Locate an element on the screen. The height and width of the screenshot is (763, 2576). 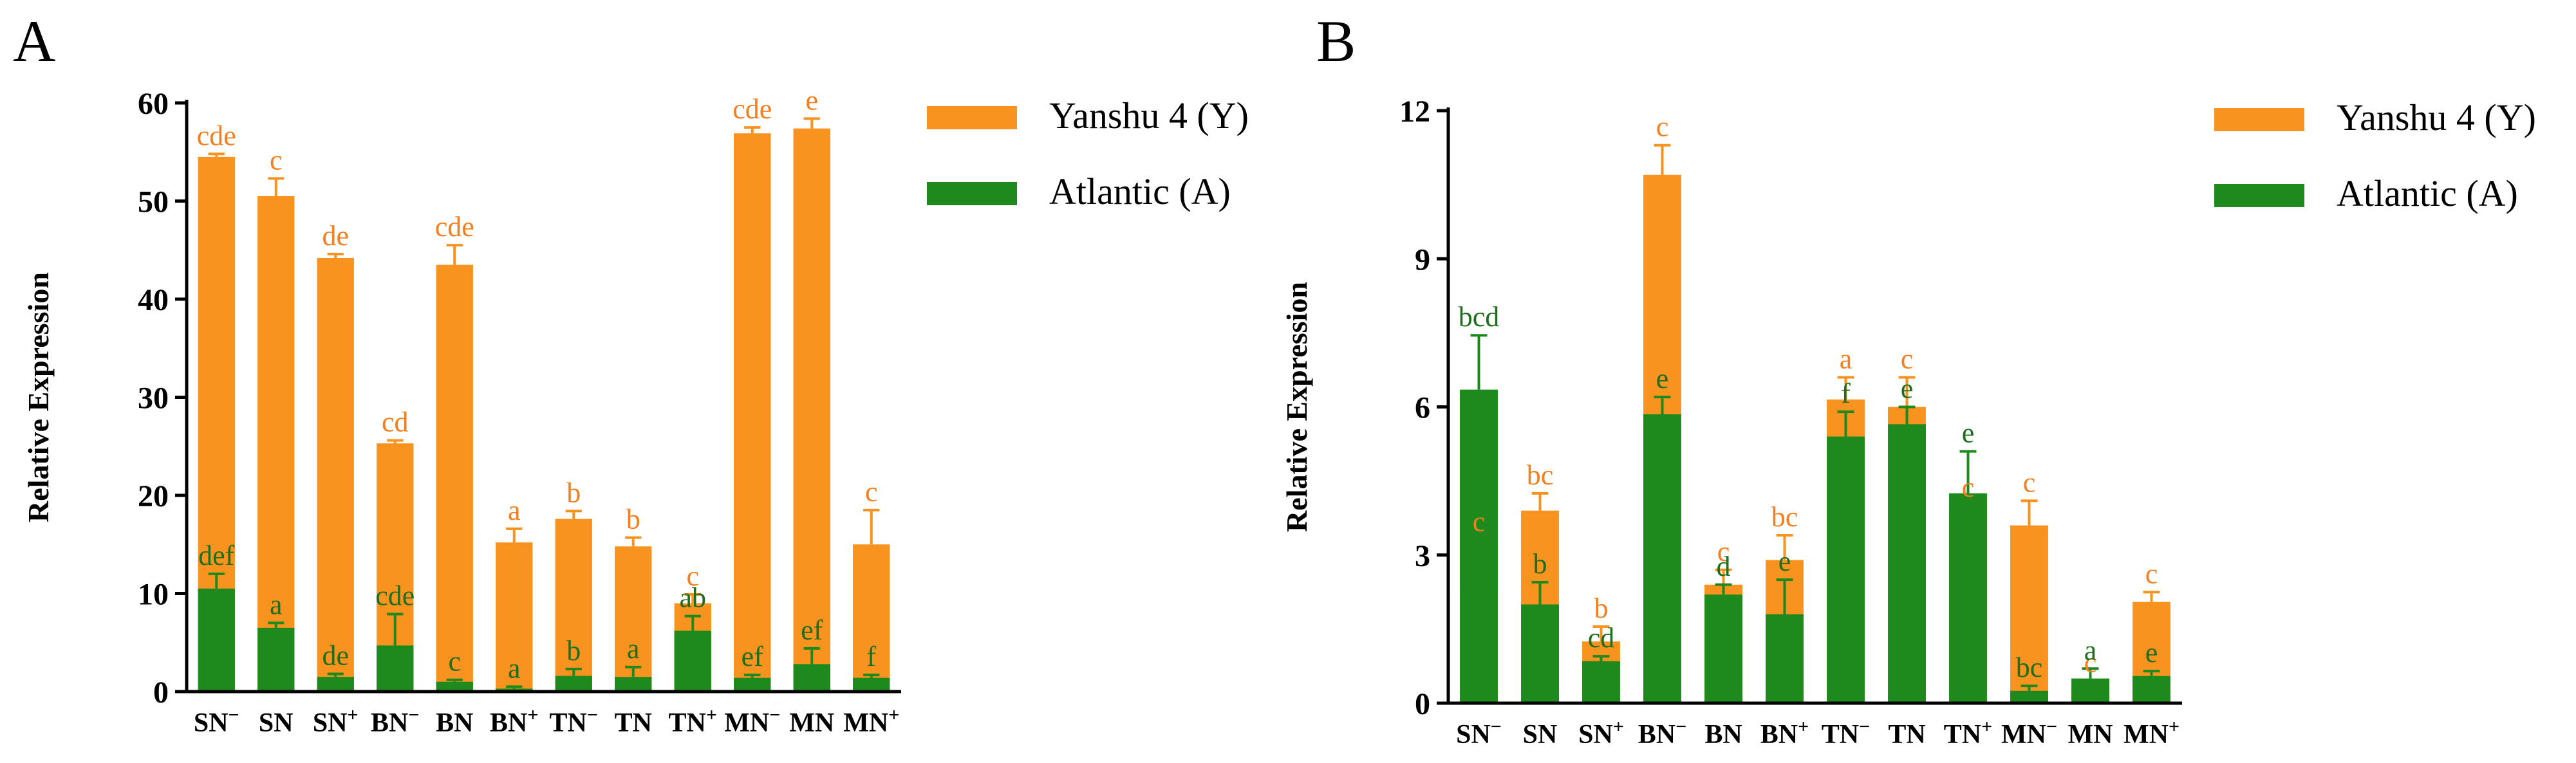
x-tick-label: BN is located at coordinates (454, 723).